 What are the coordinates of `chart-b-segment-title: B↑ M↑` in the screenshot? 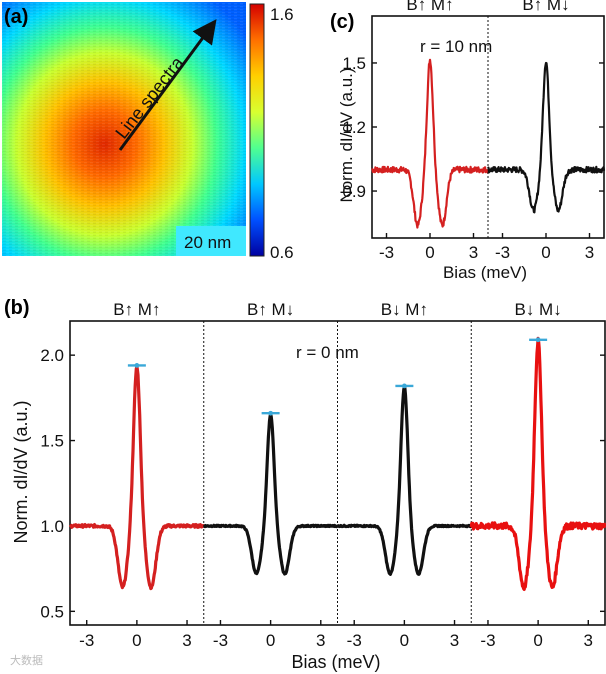 It's located at (136, 309).